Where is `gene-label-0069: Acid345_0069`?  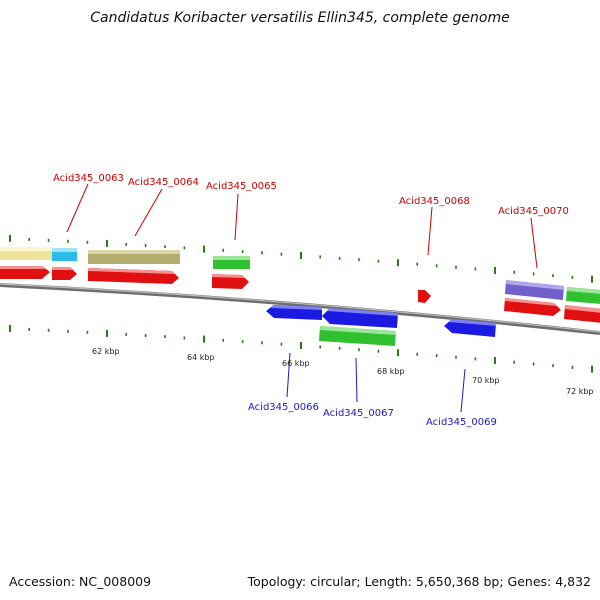 gene-label-0069: Acid345_0069 is located at coordinates (461, 422).